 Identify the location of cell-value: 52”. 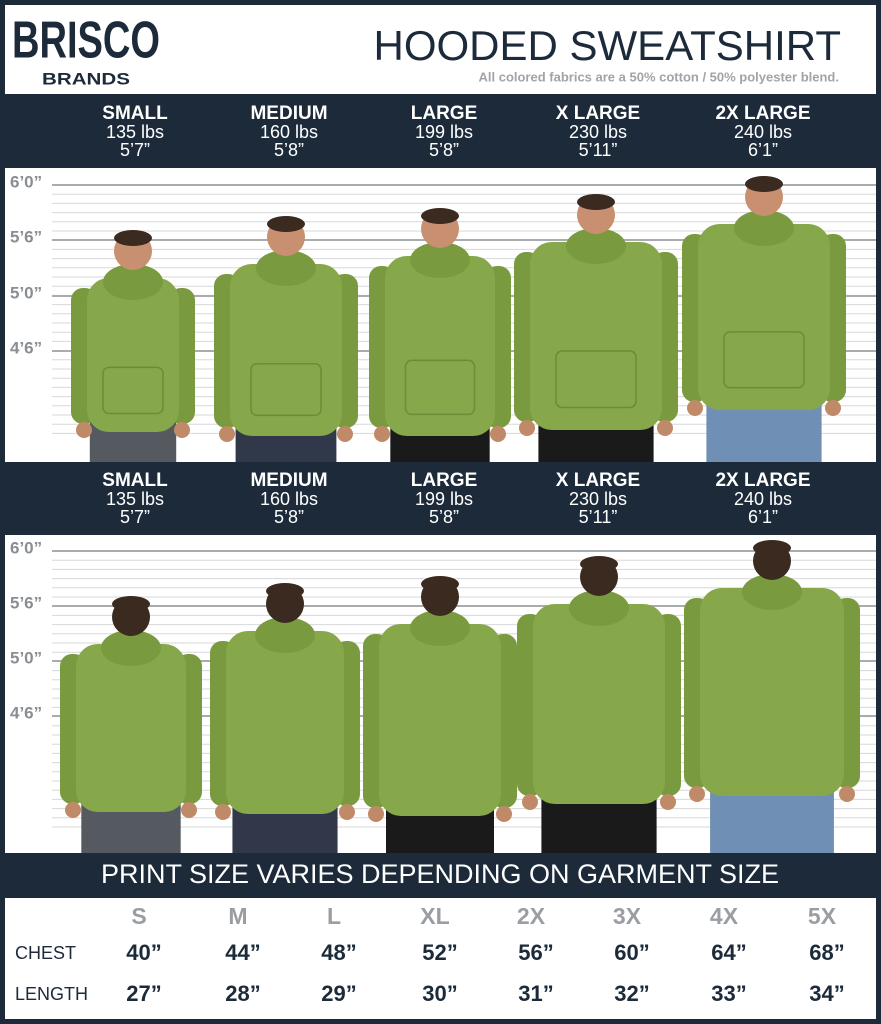
(439, 952).